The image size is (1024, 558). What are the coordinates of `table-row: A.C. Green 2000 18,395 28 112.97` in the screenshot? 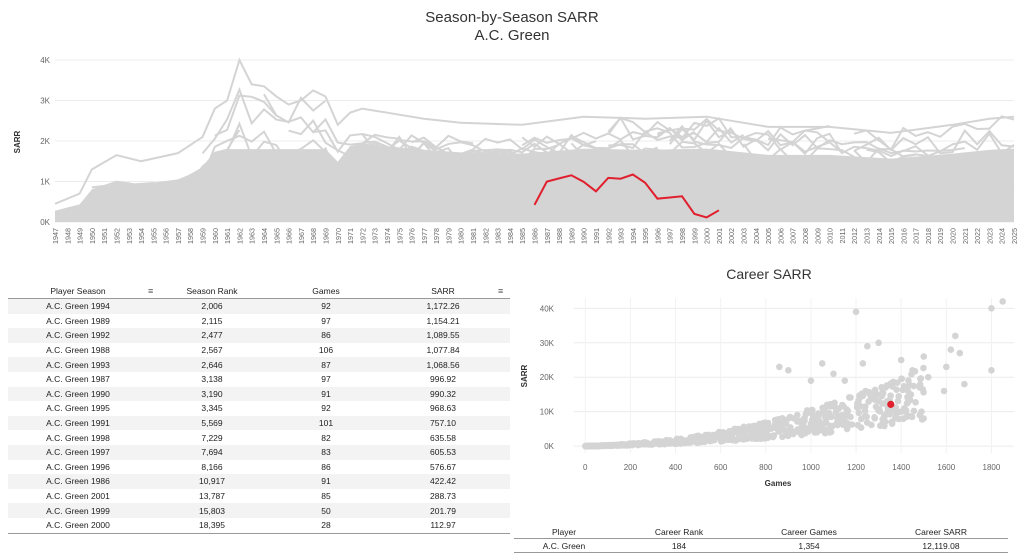 It's located at (259, 525).